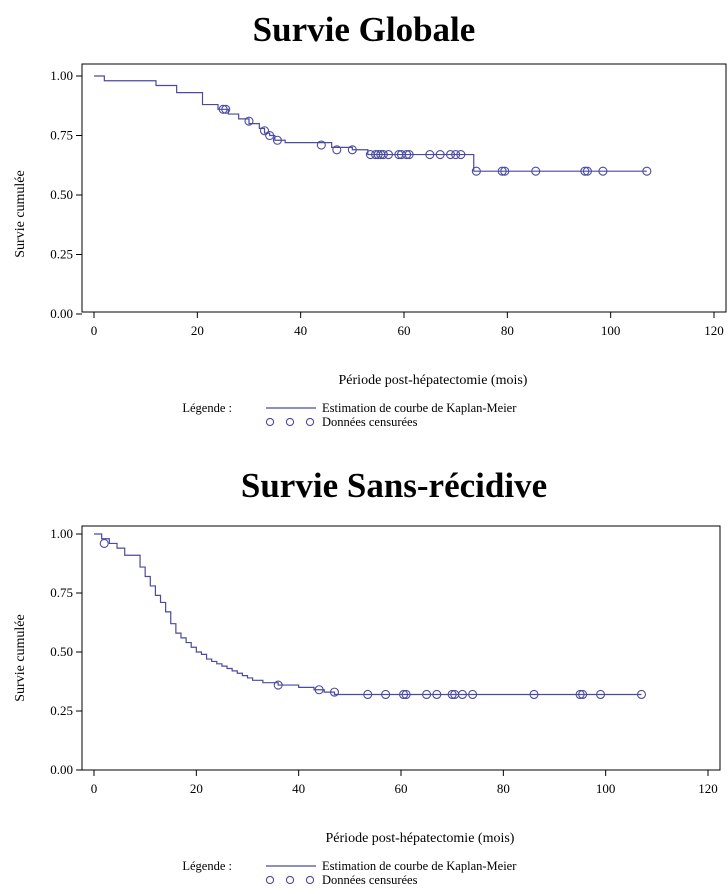 This screenshot has height=894, width=728. Describe the element at coordinates (394, 485) in the screenshot. I see `chart-title-recurrence-free-survival: Survie Sans-récidive` at that location.